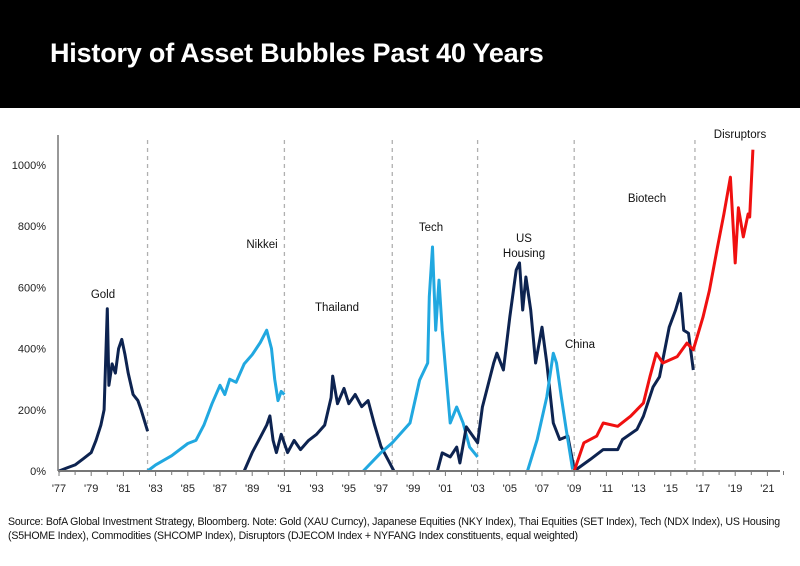 The height and width of the screenshot is (566, 800). Describe the element at coordinates (420, 359) in the screenshot. I see `series-line-tech` at that location.